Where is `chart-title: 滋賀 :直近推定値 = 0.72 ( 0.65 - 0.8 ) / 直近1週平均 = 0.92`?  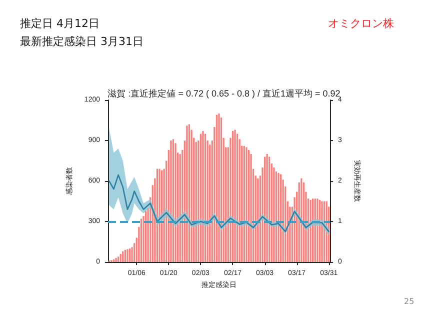
chart-title: 滋賀 :直近推定値 = 0.72 ( 0.65 - 0.8 ) / 直近1週平均 = 0.92 is located at coordinates (224, 93).